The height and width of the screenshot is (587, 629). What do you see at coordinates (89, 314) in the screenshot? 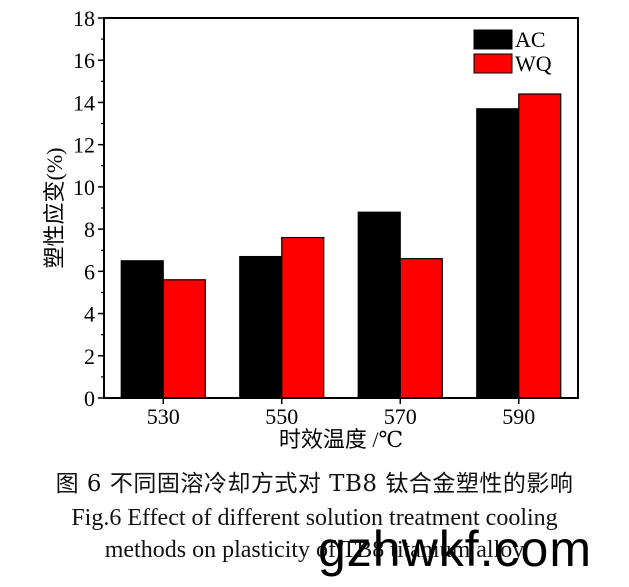
I see `y-tick-label-4: 4` at bounding box center [89, 314].